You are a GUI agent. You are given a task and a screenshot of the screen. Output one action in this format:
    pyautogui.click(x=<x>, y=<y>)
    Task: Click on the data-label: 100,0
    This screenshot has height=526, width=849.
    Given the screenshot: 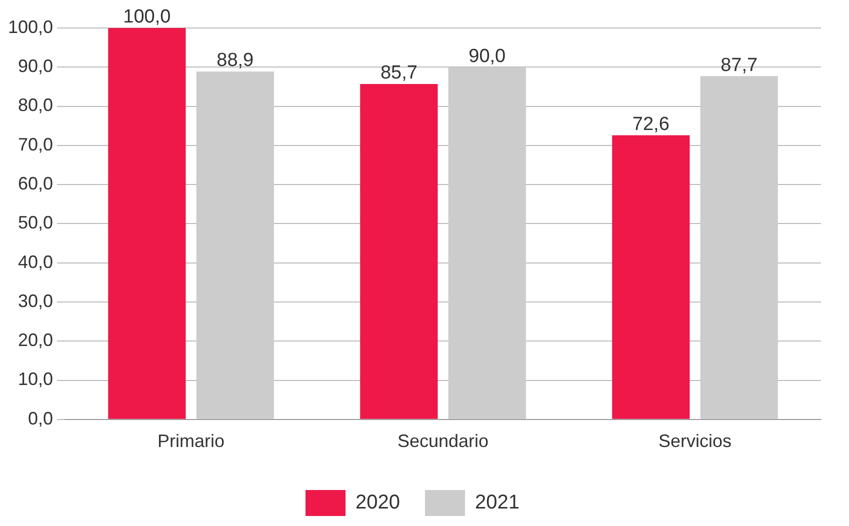 What is the action you would take?
    pyautogui.click(x=147, y=17)
    